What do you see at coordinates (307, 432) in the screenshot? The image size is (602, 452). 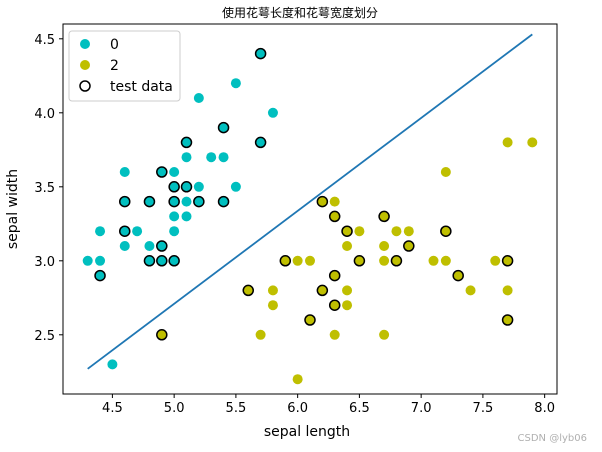 I see `x-axis-label: sepal length` at bounding box center [307, 432].